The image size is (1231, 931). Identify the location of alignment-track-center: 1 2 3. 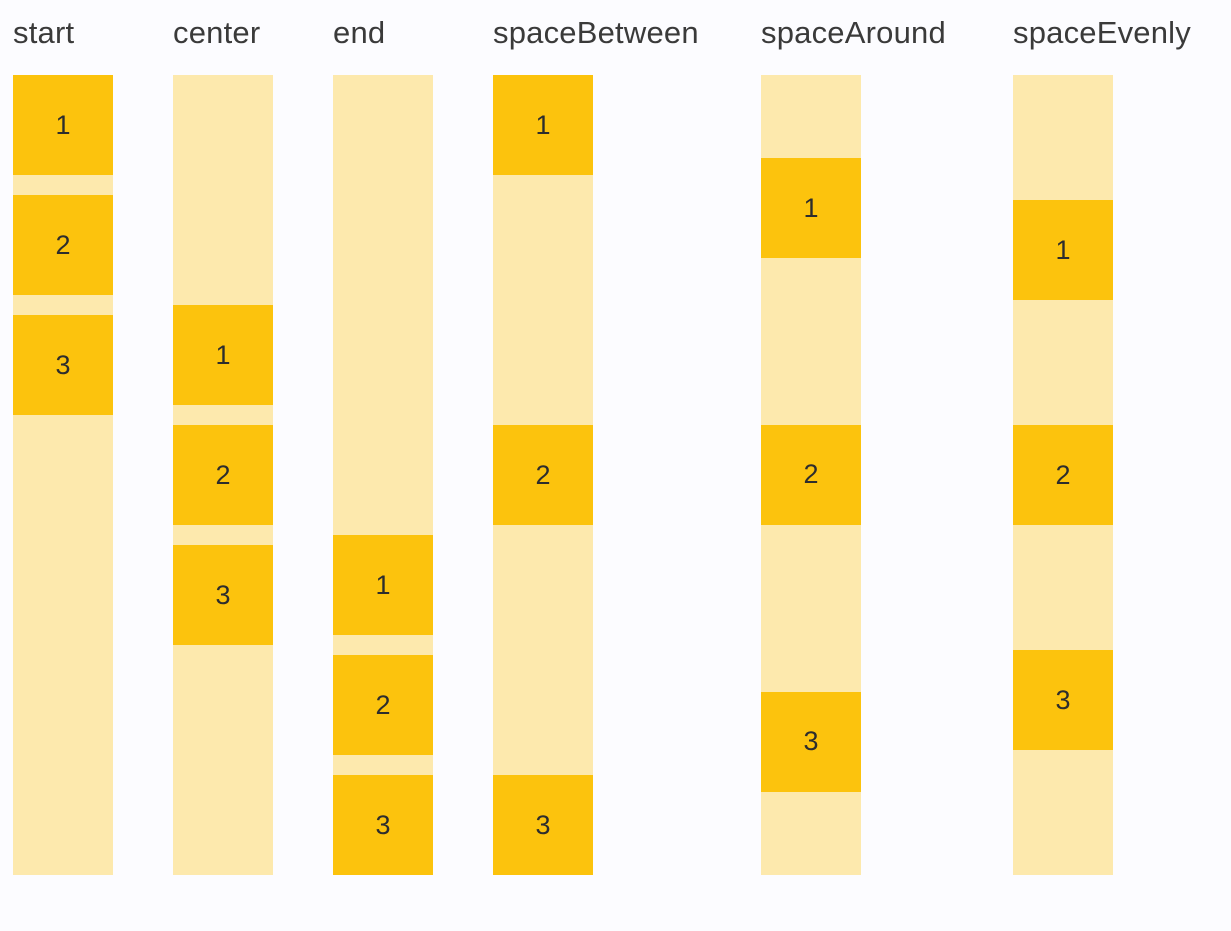
(223, 475).